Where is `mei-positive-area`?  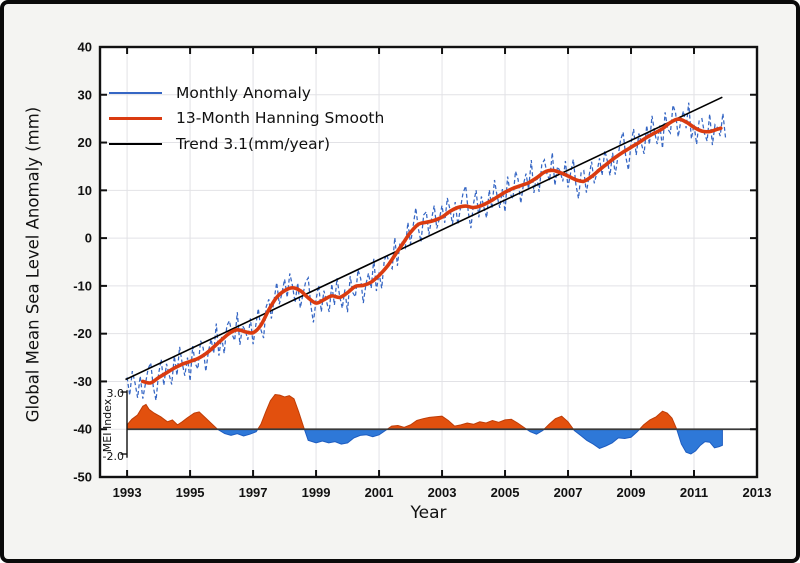
mei-positive-area is located at coordinates (424, 411).